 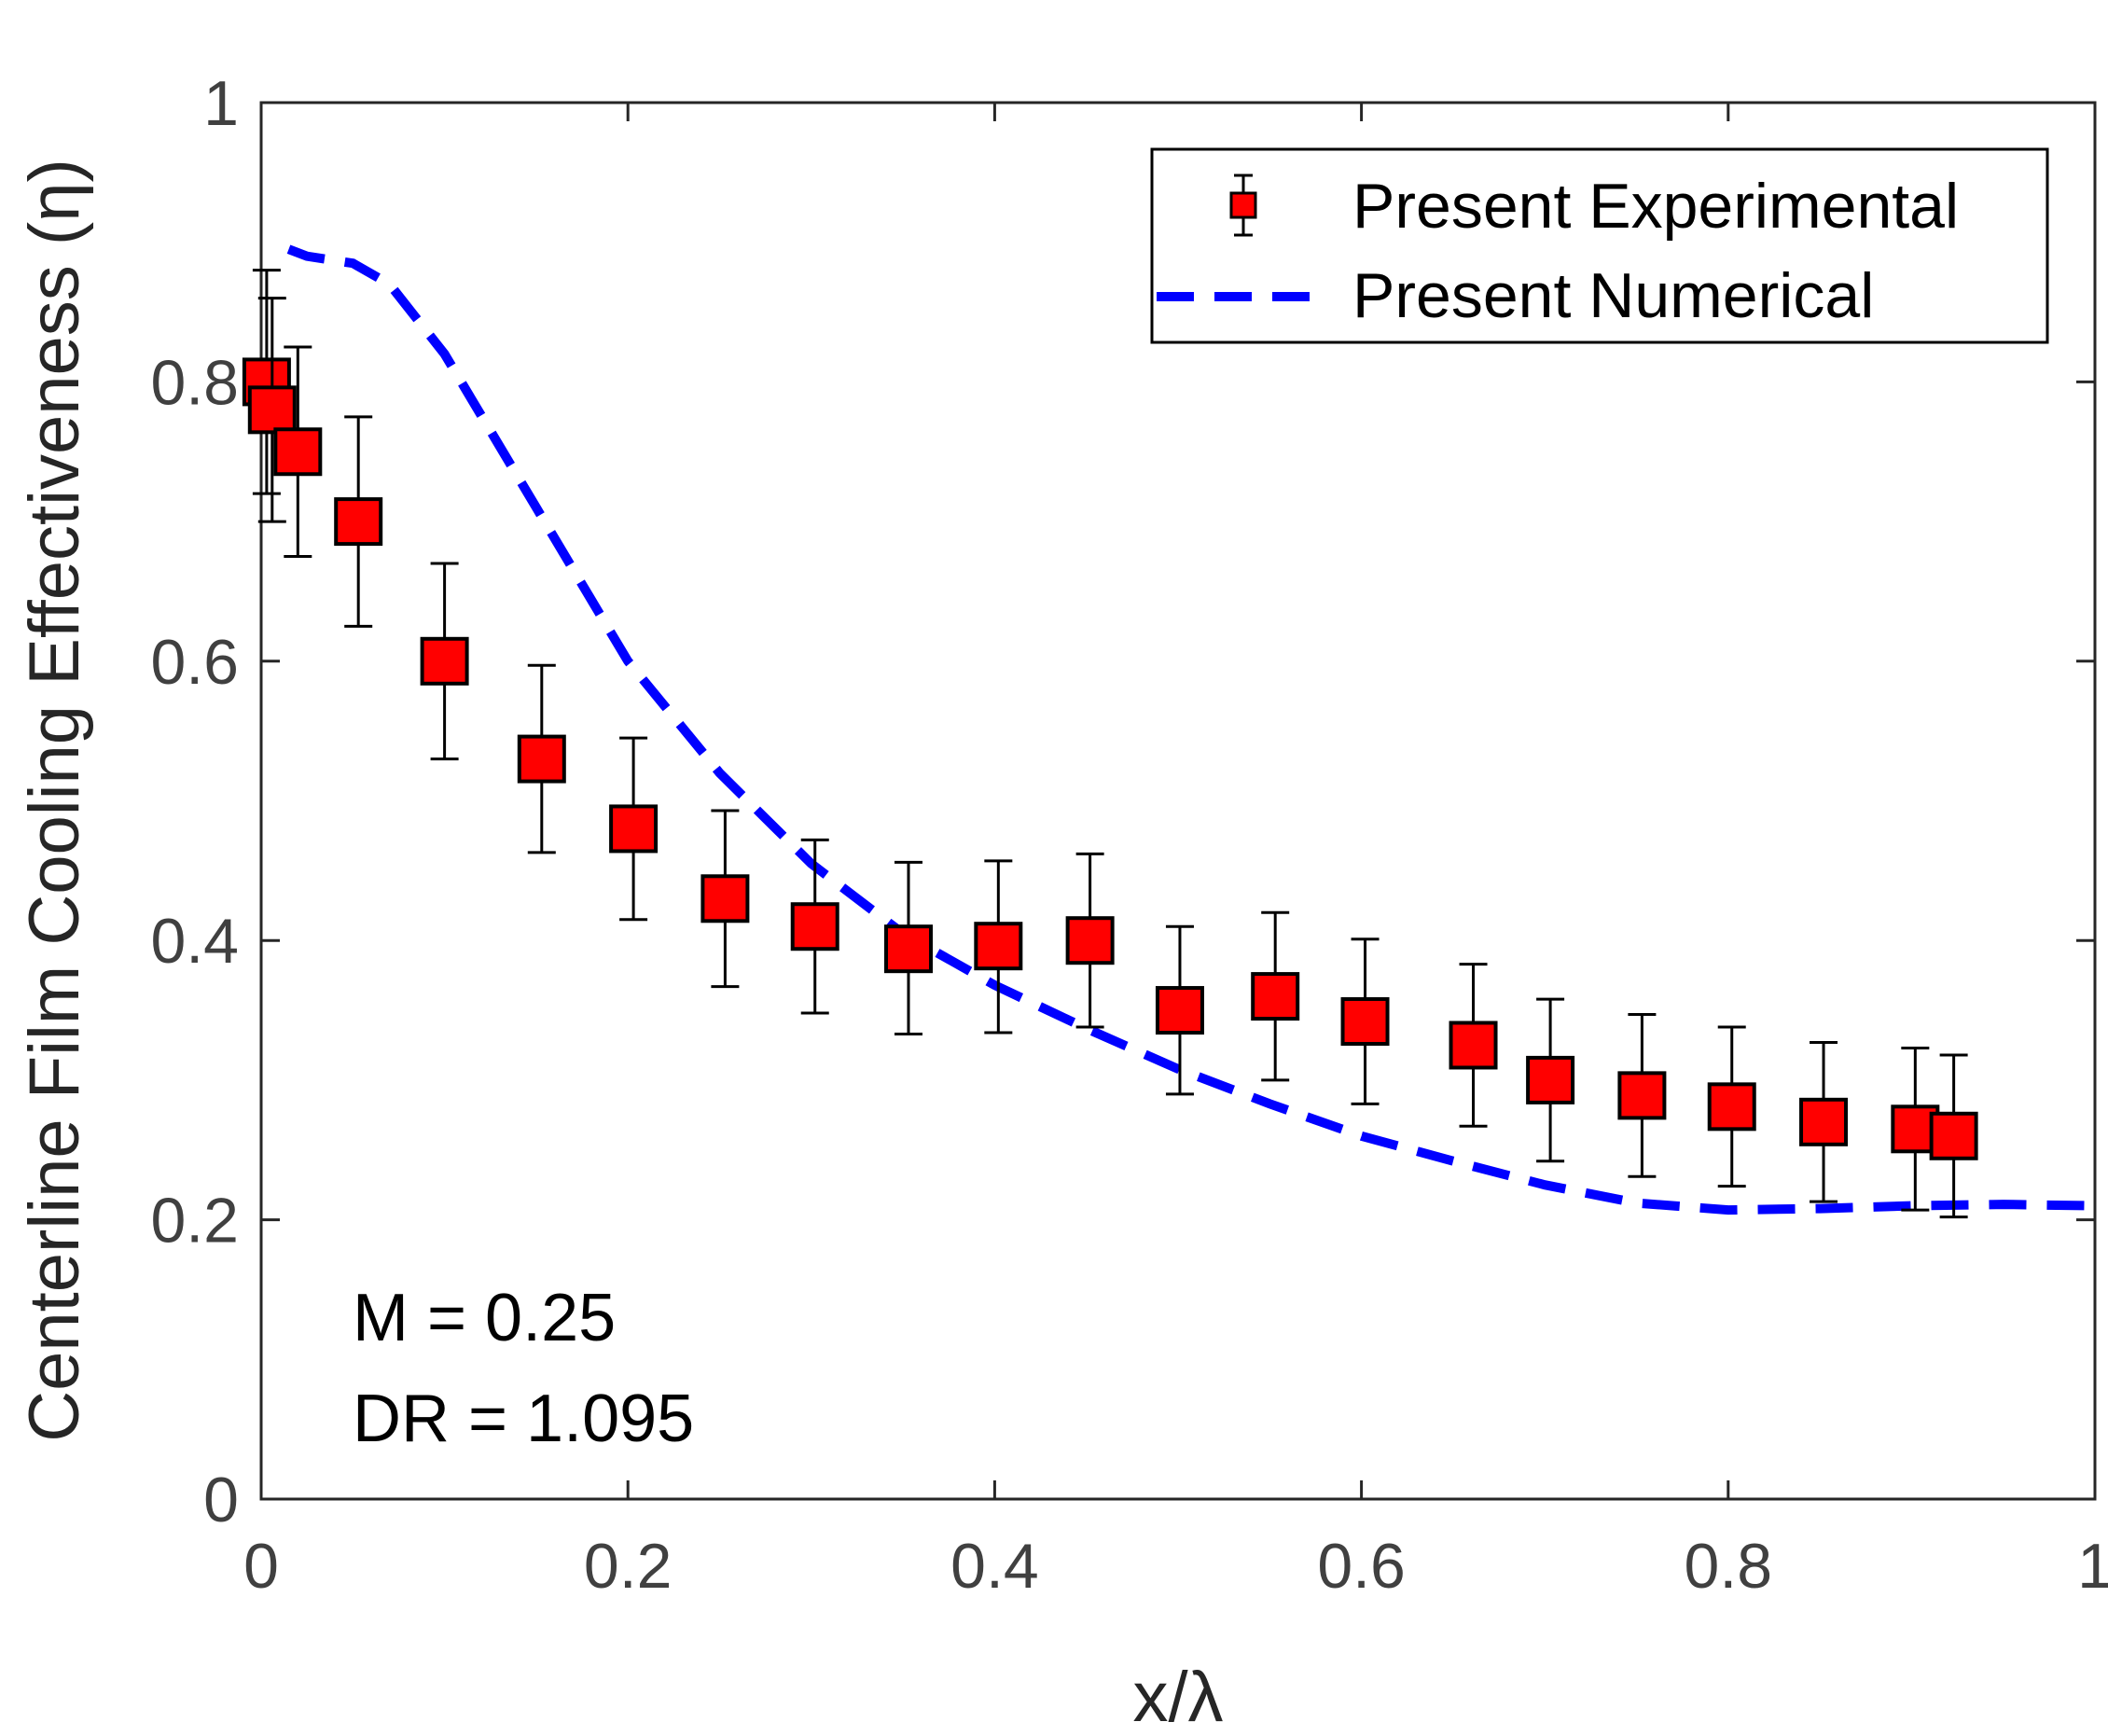 What do you see at coordinates (194, 941) in the screenshot?
I see `y-tick-label: 0.4` at bounding box center [194, 941].